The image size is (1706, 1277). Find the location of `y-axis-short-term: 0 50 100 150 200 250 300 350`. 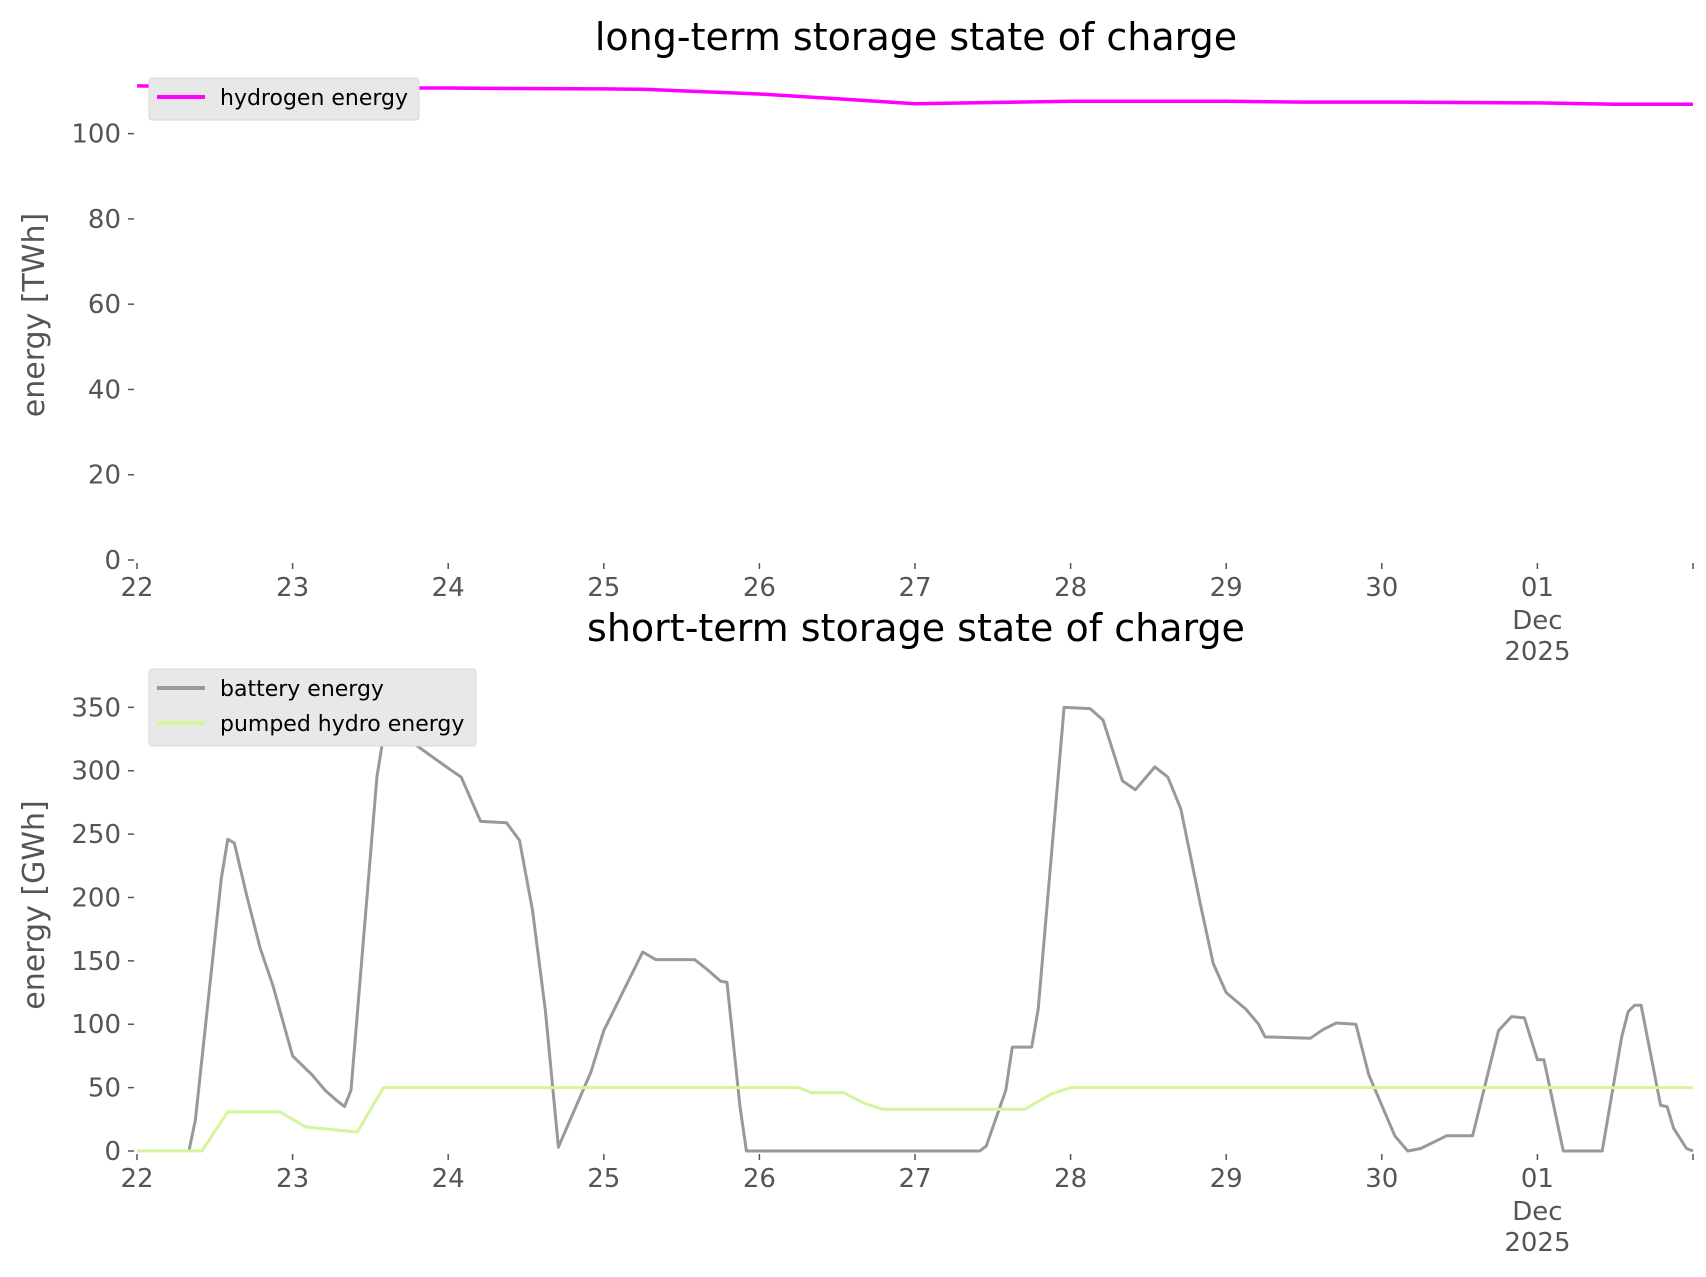

y-axis-short-term: 0 50 100 150 200 250 300 350 is located at coordinates (102, 930).